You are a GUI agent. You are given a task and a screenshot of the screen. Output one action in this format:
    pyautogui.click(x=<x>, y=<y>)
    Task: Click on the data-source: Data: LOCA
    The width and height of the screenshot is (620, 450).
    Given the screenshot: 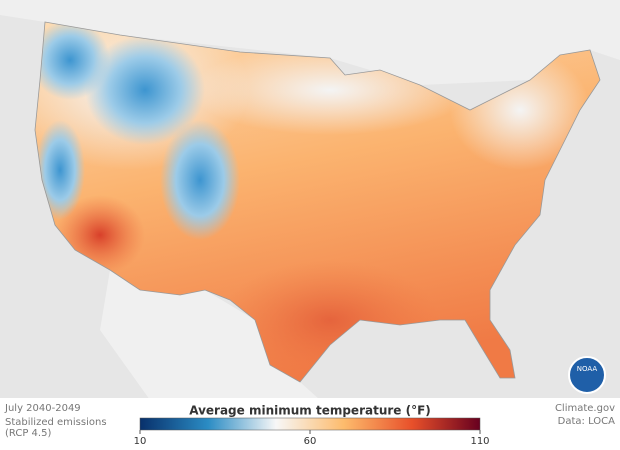 What is the action you would take?
    pyautogui.click(x=586, y=421)
    